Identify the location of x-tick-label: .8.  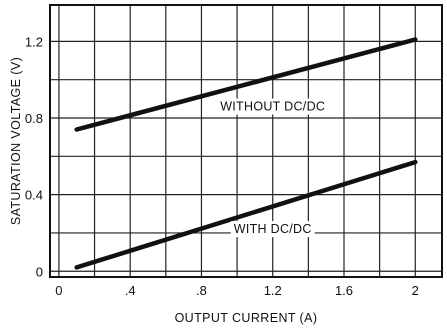
(201, 290).